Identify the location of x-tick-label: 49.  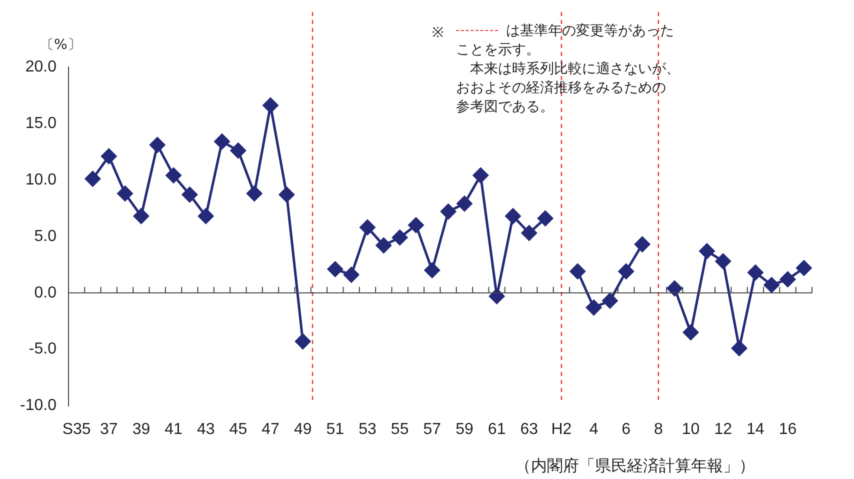
(303, 429).